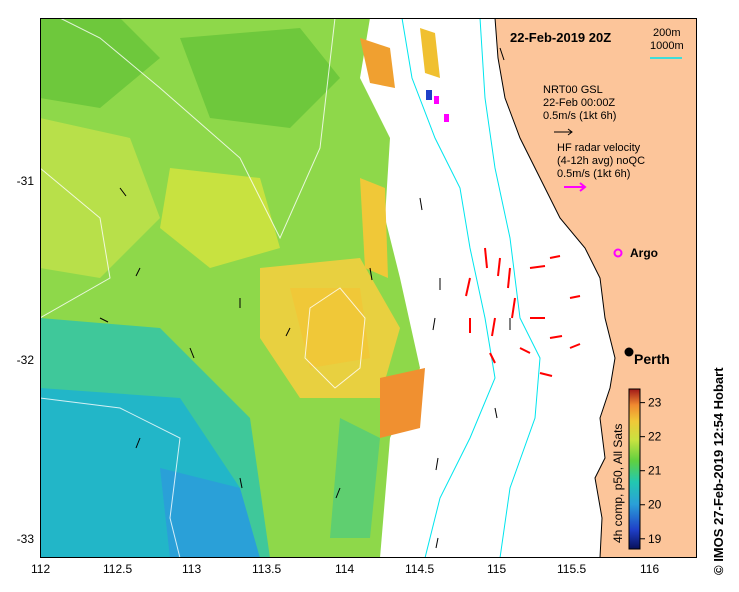 This screenshot has height=592, width=739. I want to click on argo-label: Argo, so click(644, 253).